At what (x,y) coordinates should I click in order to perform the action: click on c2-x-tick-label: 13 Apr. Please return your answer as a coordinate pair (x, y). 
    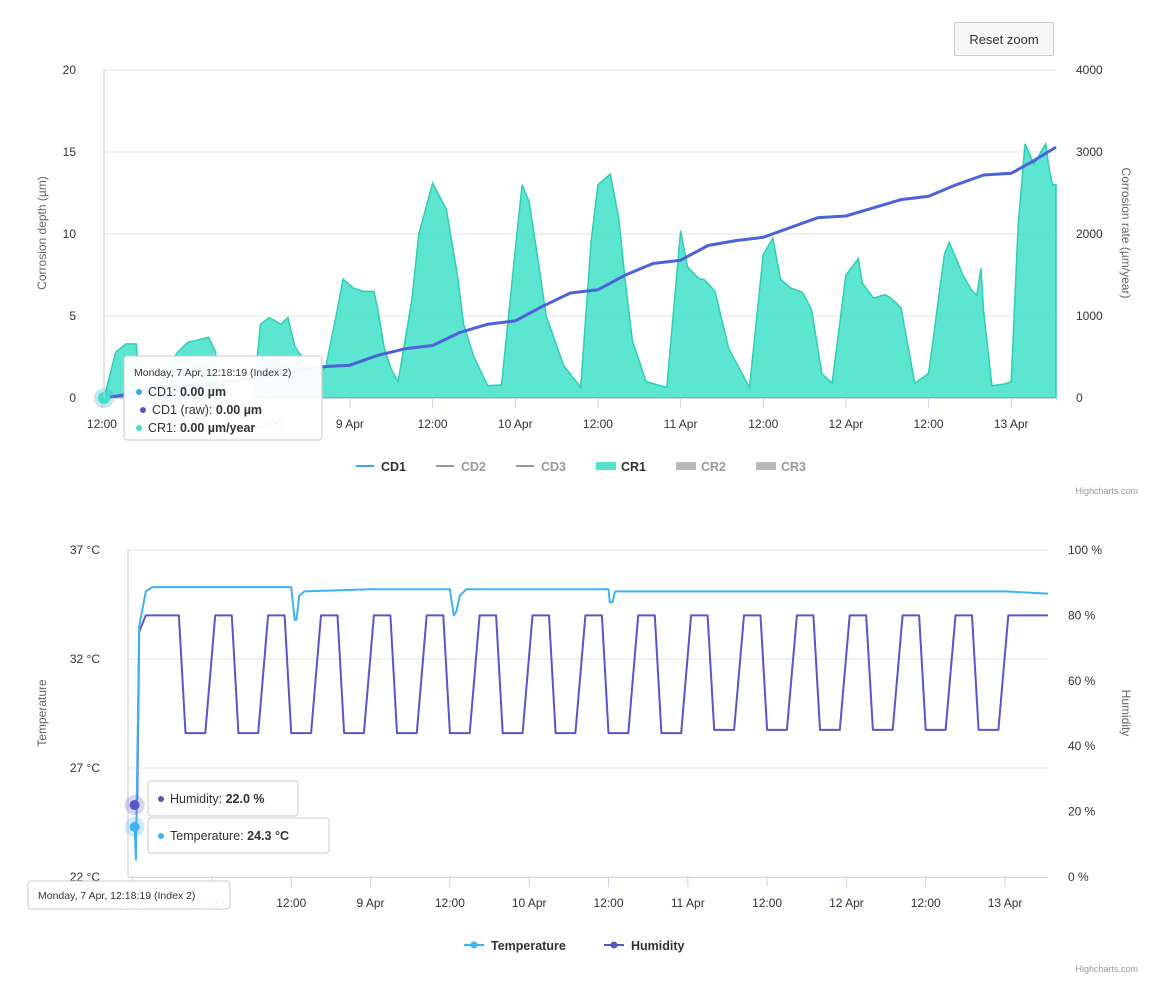
    Looking at the image, I should click on (1005, 903).